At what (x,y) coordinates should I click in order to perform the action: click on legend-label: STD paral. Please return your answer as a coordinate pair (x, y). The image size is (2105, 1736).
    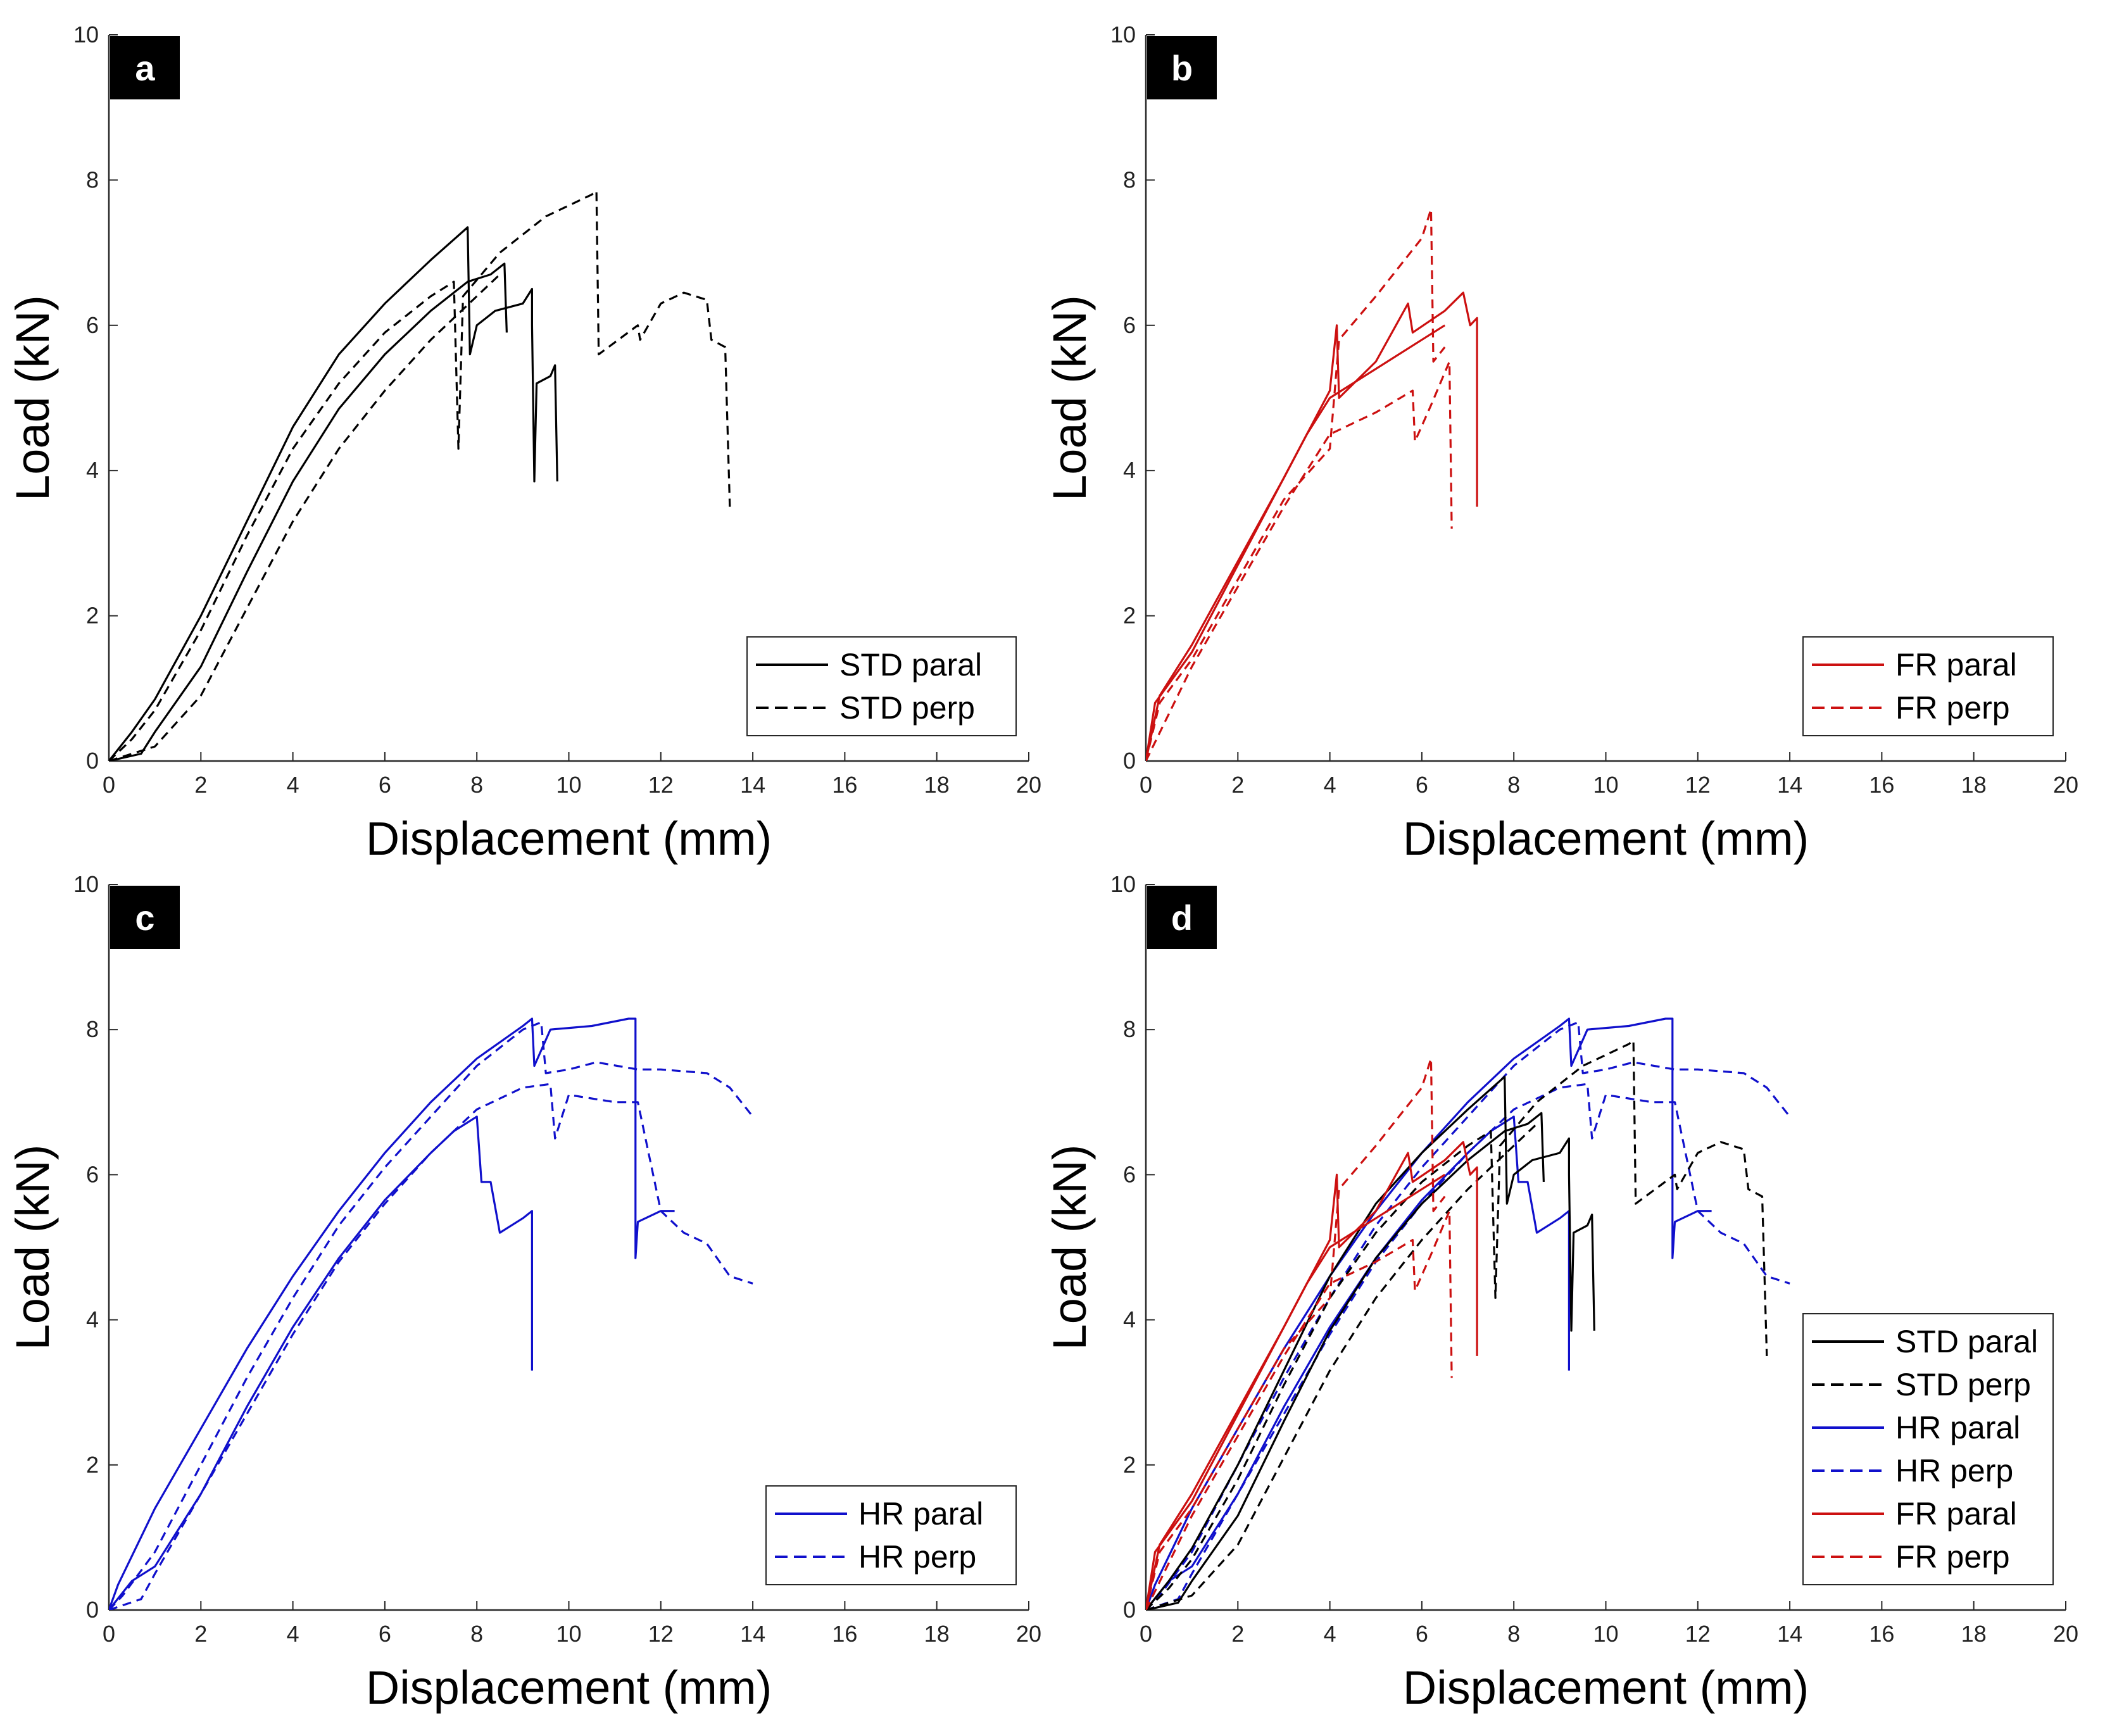
    Looking at the image, I should click on (1966, 1341).